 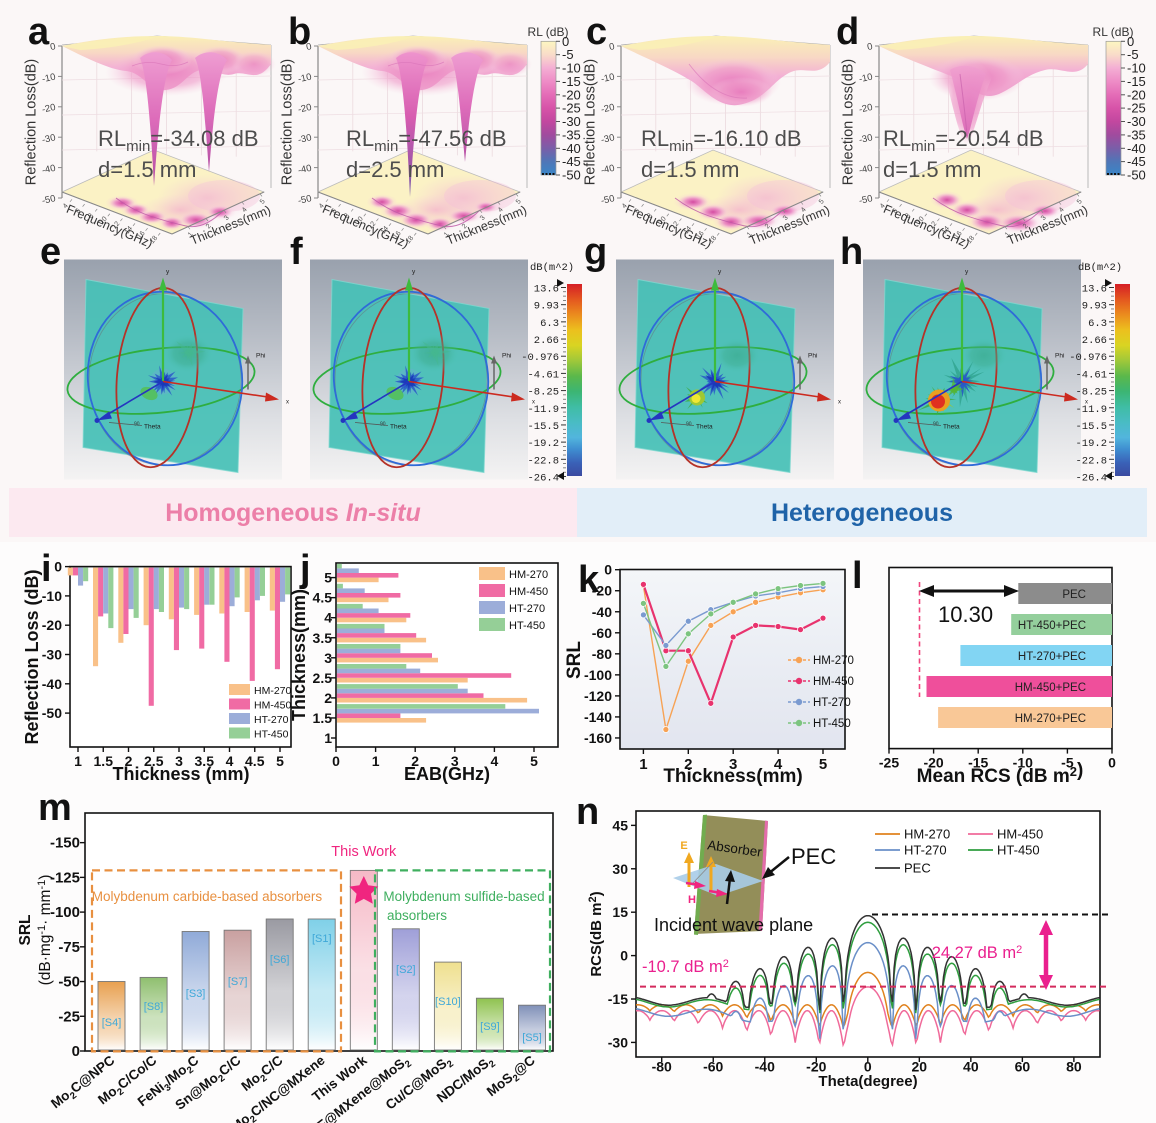 What do you see at coordinates (323, 678) in the screenshot?
I see `svg-text: 2.5` at bounding box center [323, 678].